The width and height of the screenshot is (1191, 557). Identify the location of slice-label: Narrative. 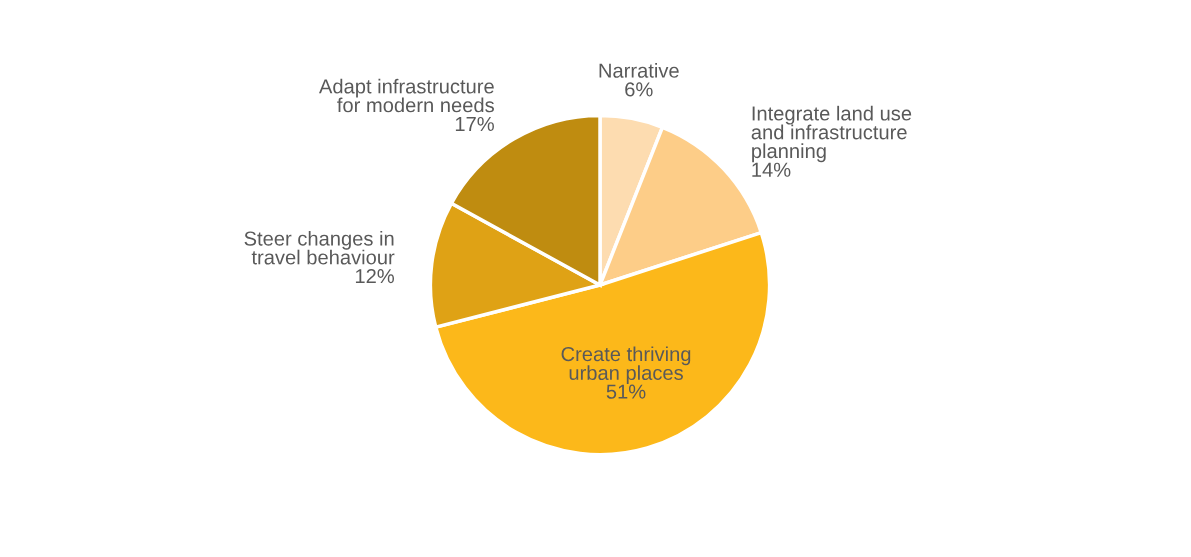
(639, 70).